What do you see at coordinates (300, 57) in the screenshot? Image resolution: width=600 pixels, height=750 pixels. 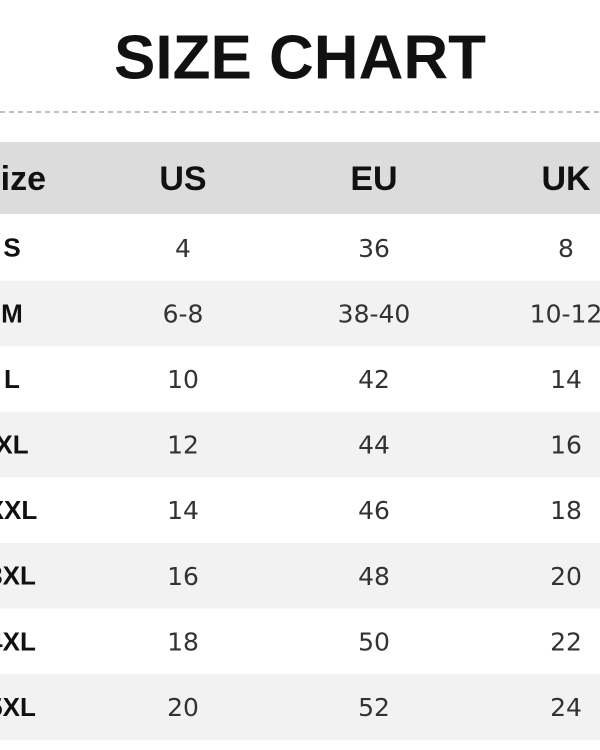 I see `title: SIZE CHART` at bounding box center [300, 57].